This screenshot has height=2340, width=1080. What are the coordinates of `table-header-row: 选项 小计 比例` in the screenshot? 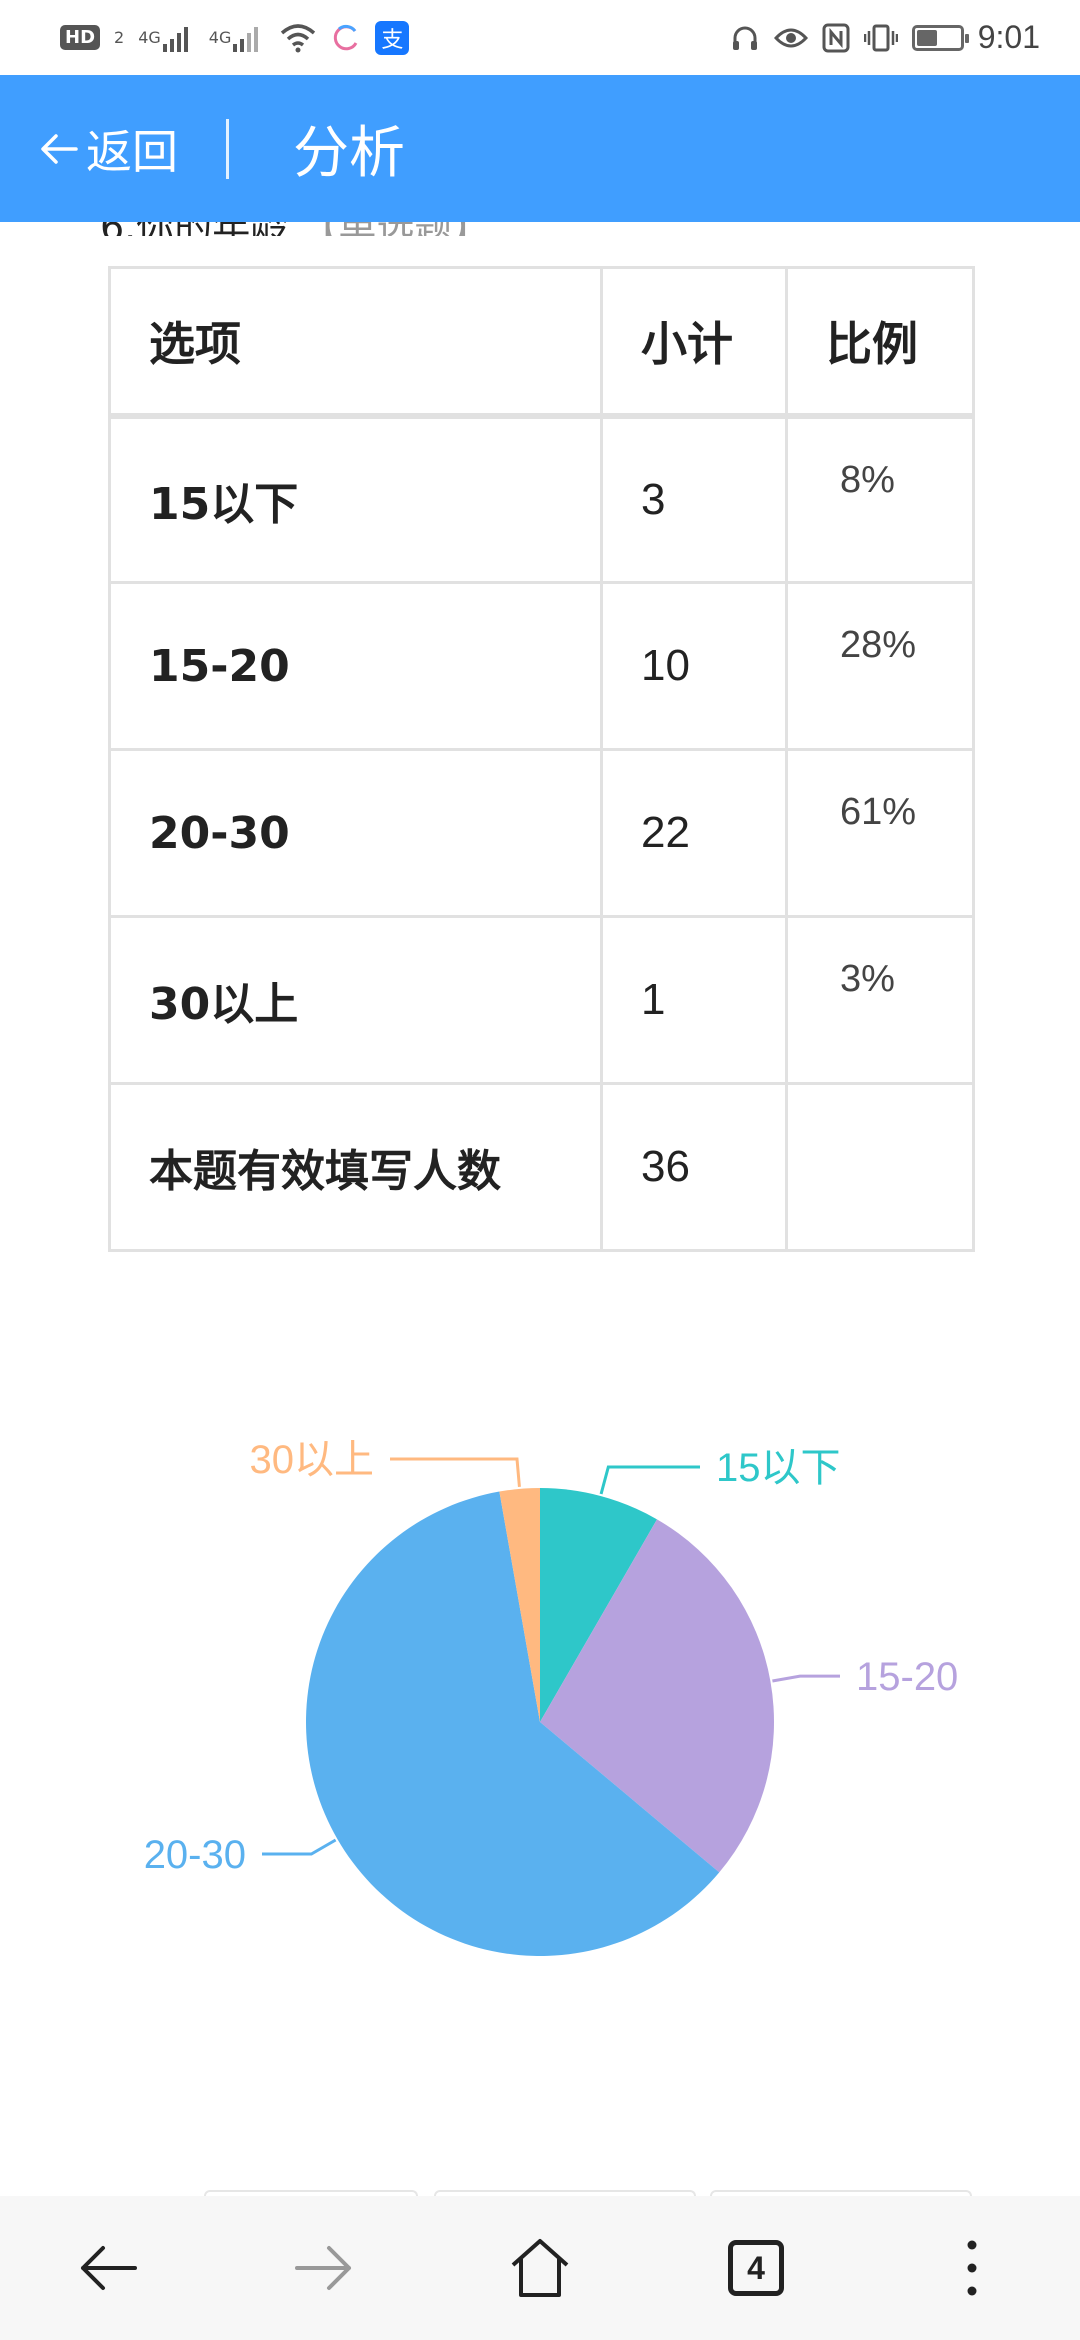 It's located at (541, 342).